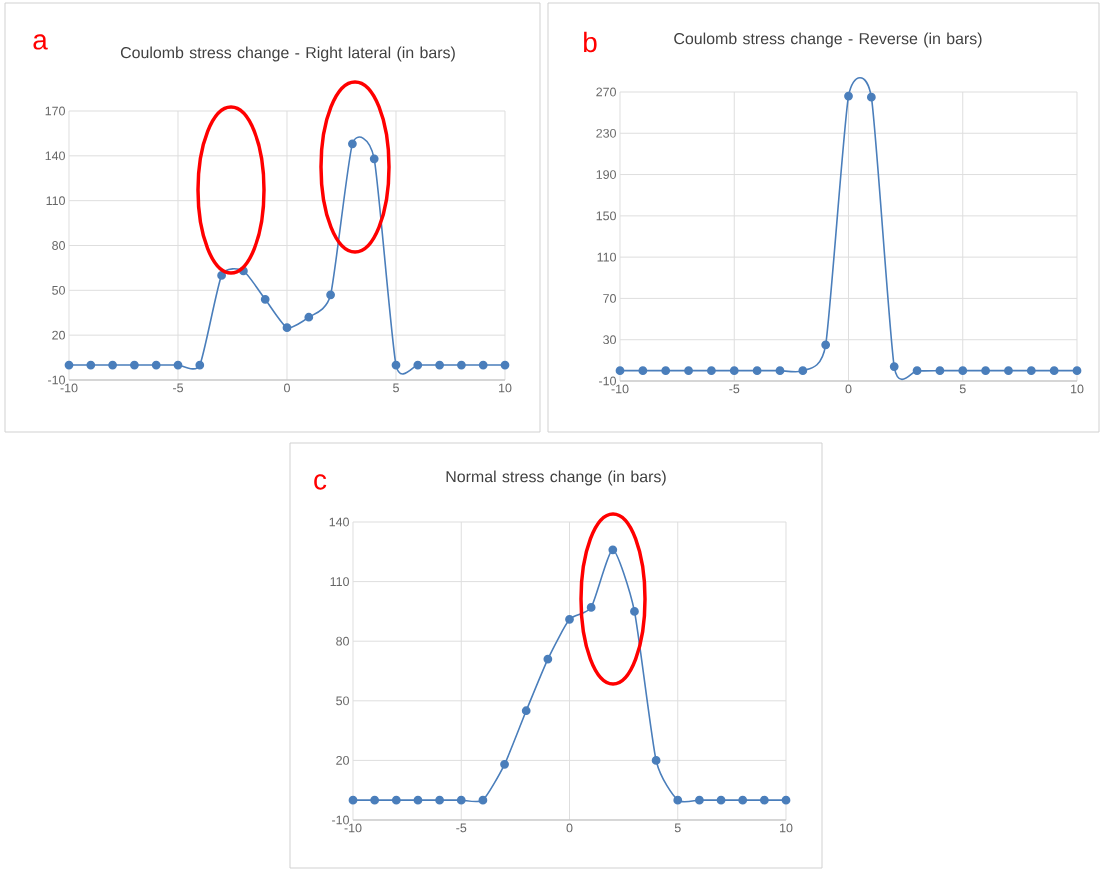 The width and height of the screenshot is (1101, 869). I want to click on chart-title: Coulomb stress change - Reverse (in bars), so click(828, 40).